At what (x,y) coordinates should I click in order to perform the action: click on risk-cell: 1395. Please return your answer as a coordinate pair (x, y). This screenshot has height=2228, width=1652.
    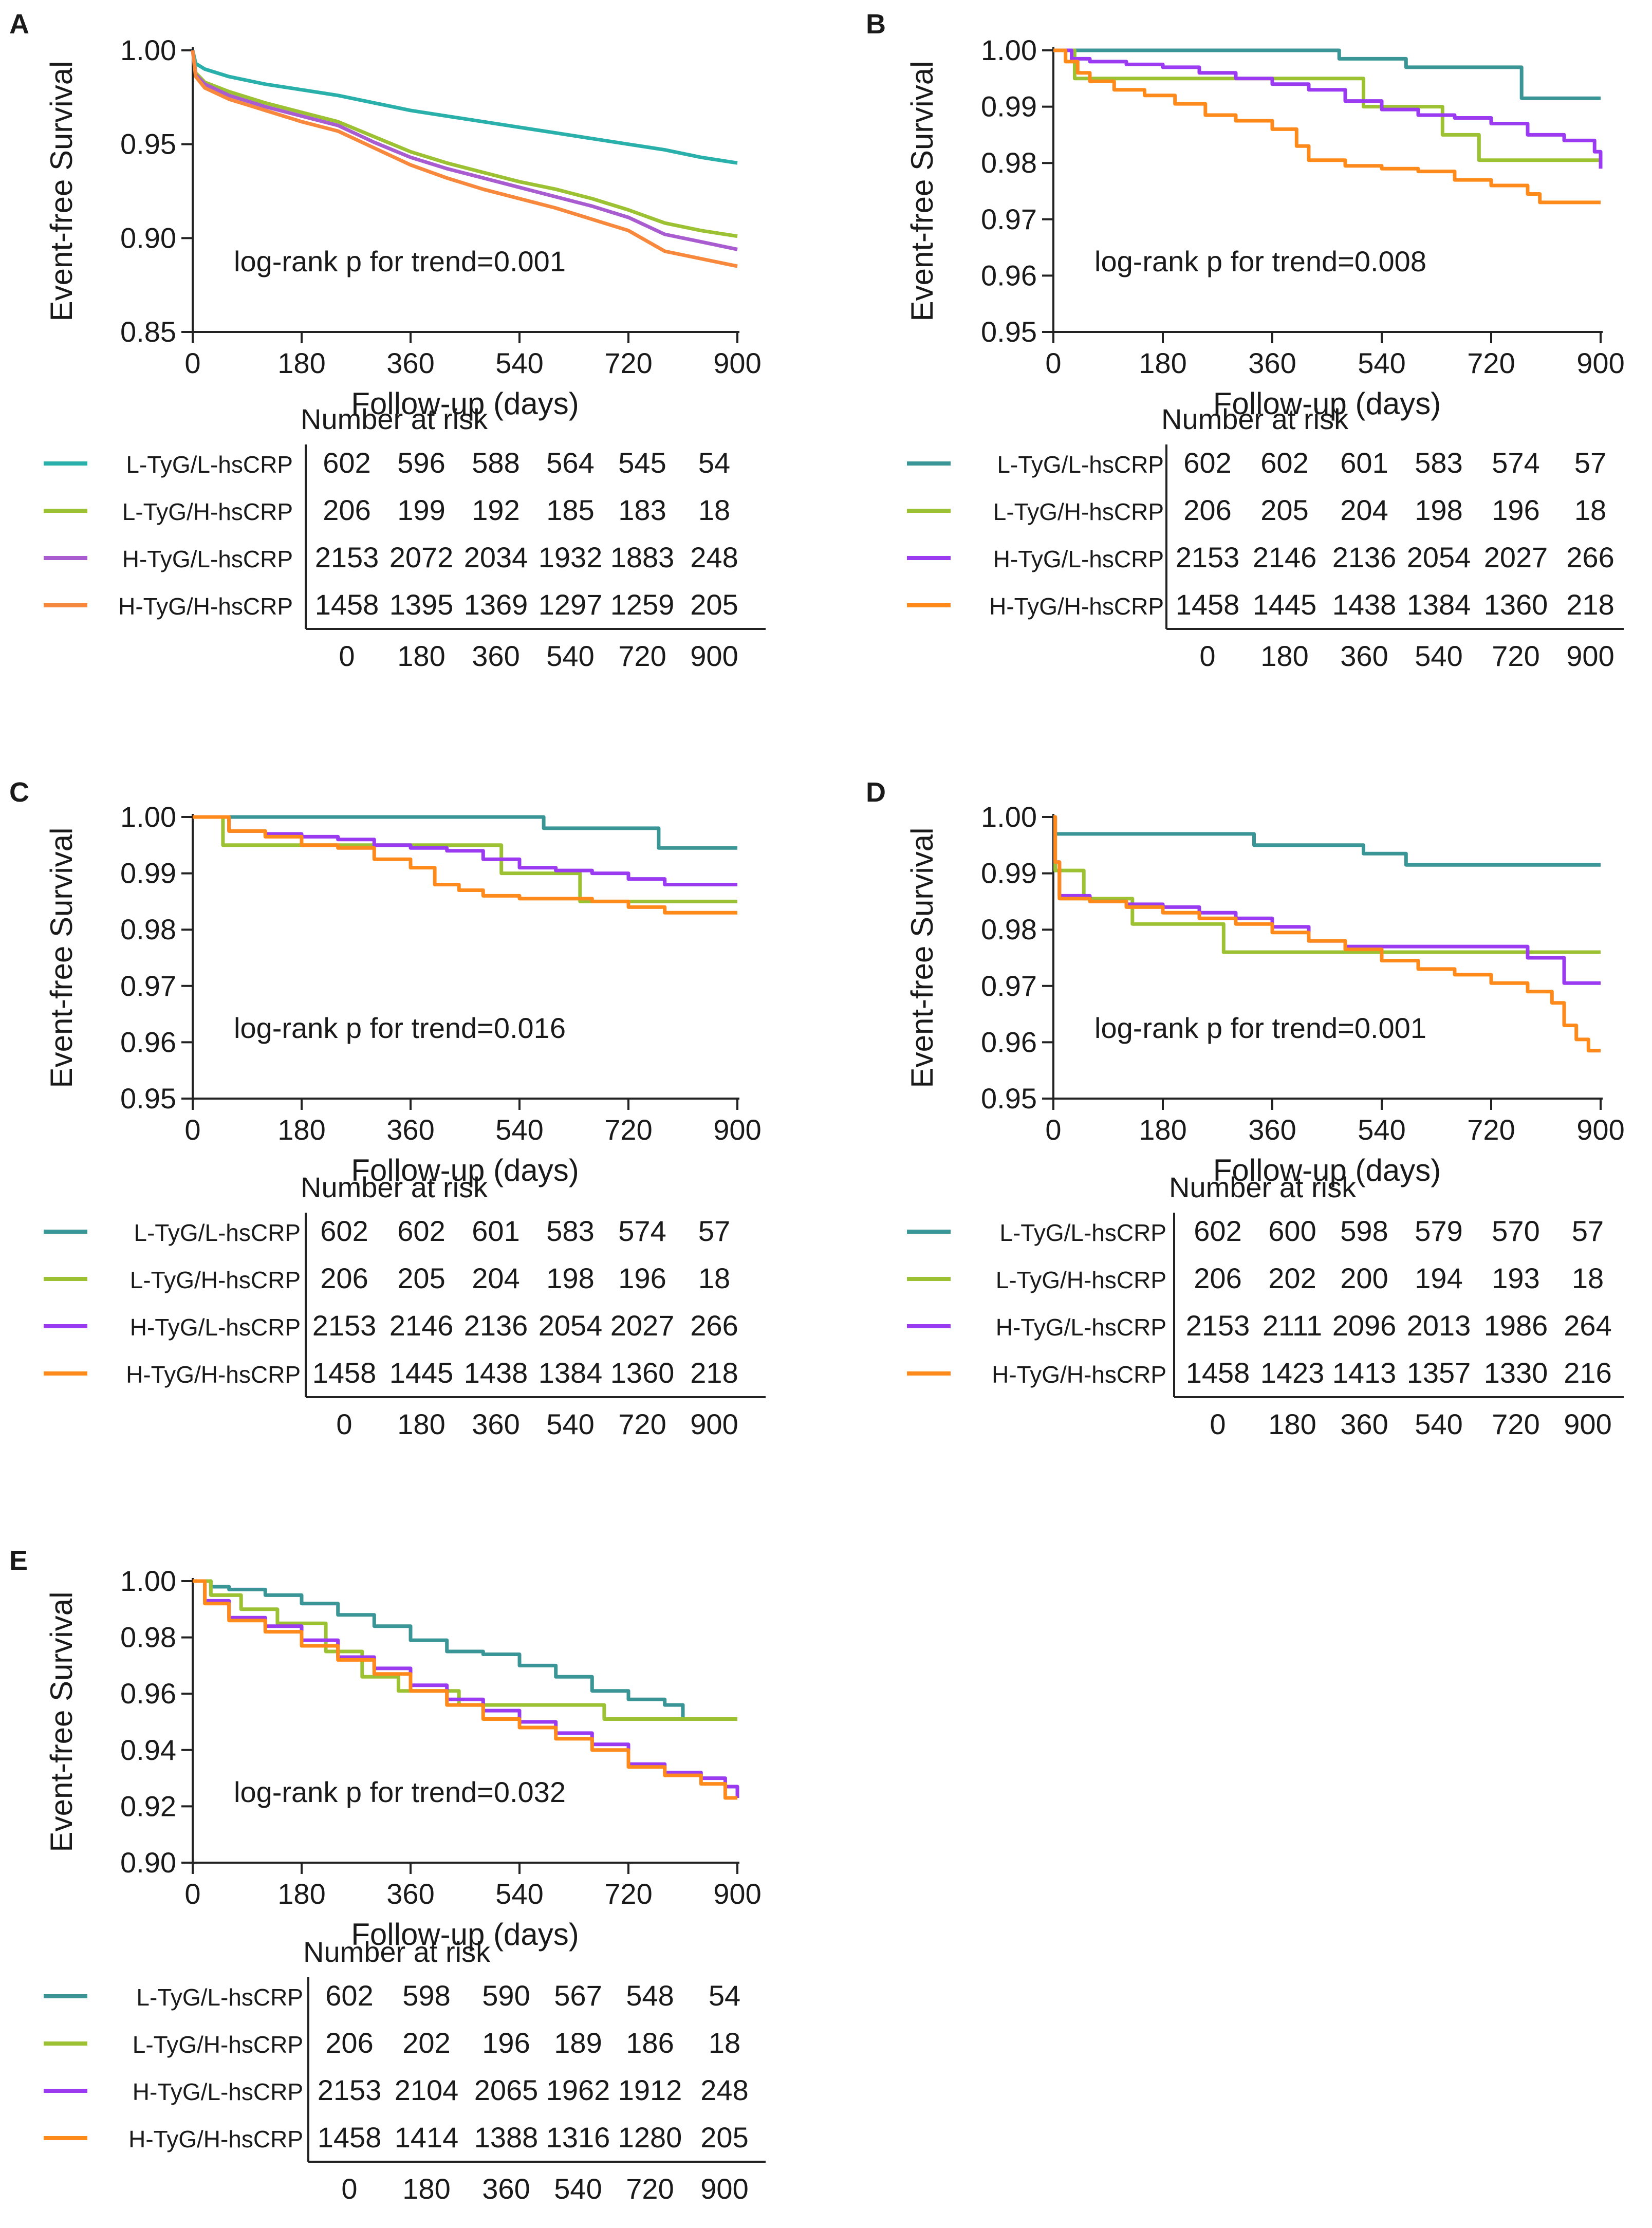
    Looking at the image, I should click on (421, 604).